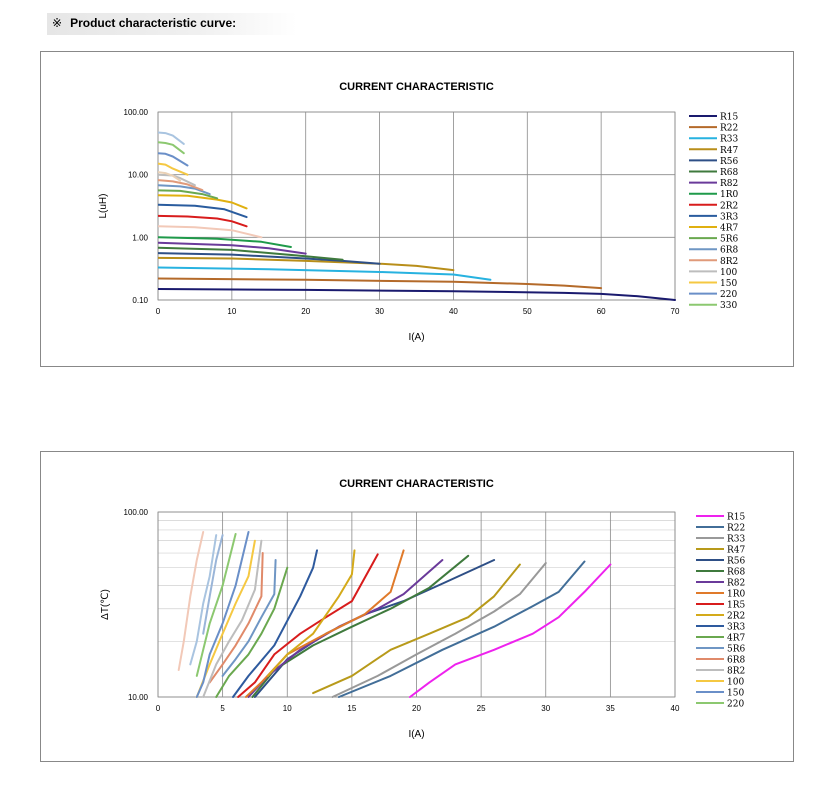 The width and height of the screenshot is (837, 795). What do you see at coordinates (140, 300) in the screenshot?
I see `y-tick-label: 0.10` at bounding box center [140, 300].